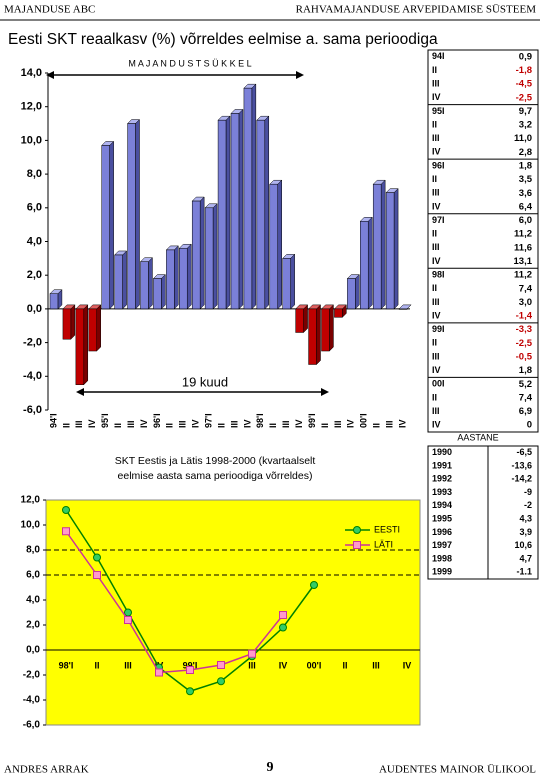 This screenshot has height=780, width=540. What do you see at coordinates (525, 152) in the screenshot?
I see `row-value: 2,8` at bounding box center [525, 152].